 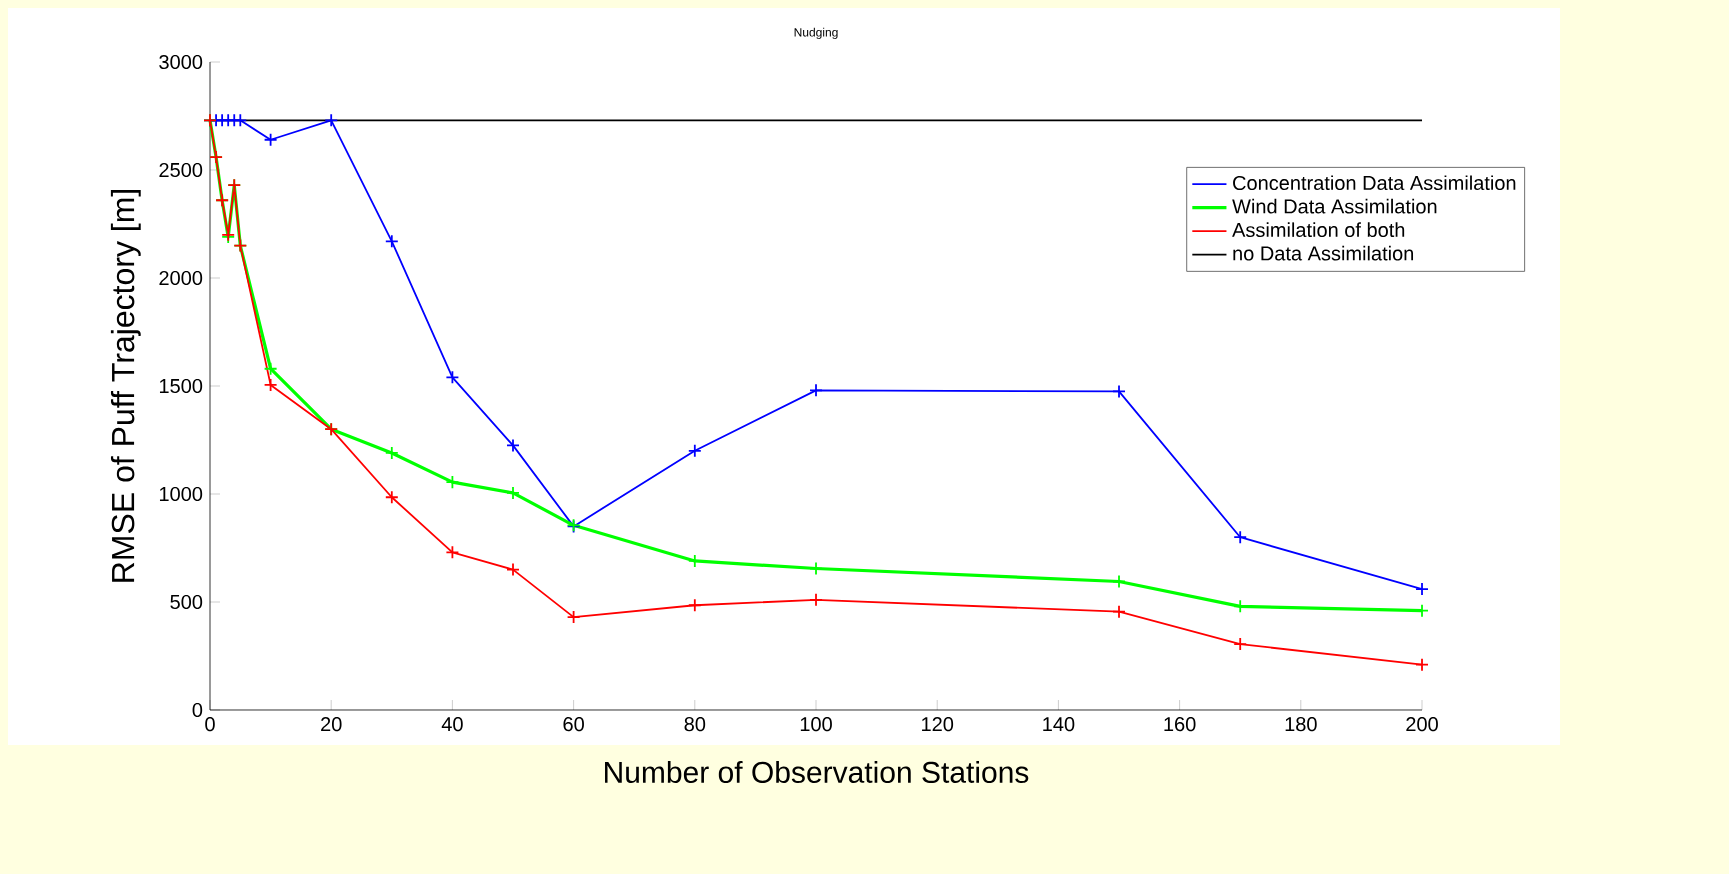 I want to click on legend-label: Wind Data Assimilation, so click(x=1334, y=206).